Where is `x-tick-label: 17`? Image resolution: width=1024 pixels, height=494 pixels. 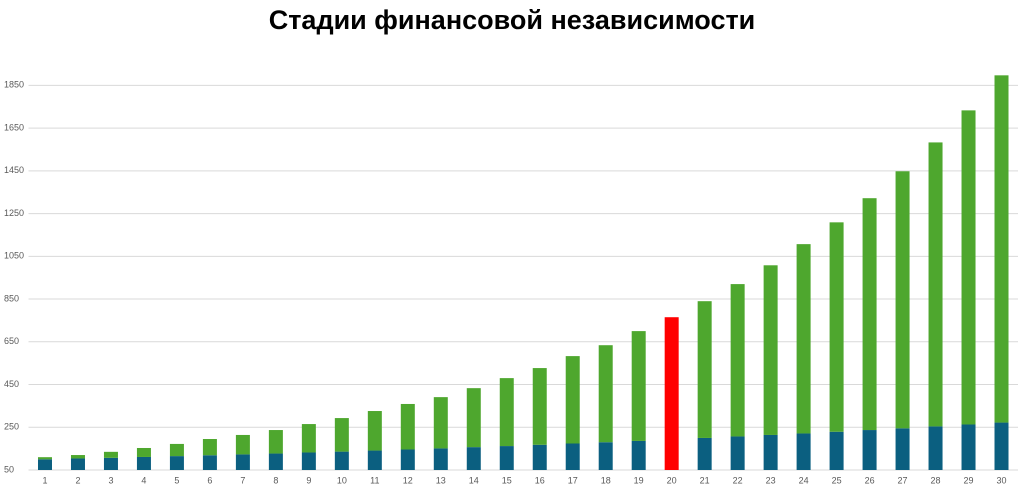 x-tick-label: 17 is located at coordinates (573, 480).